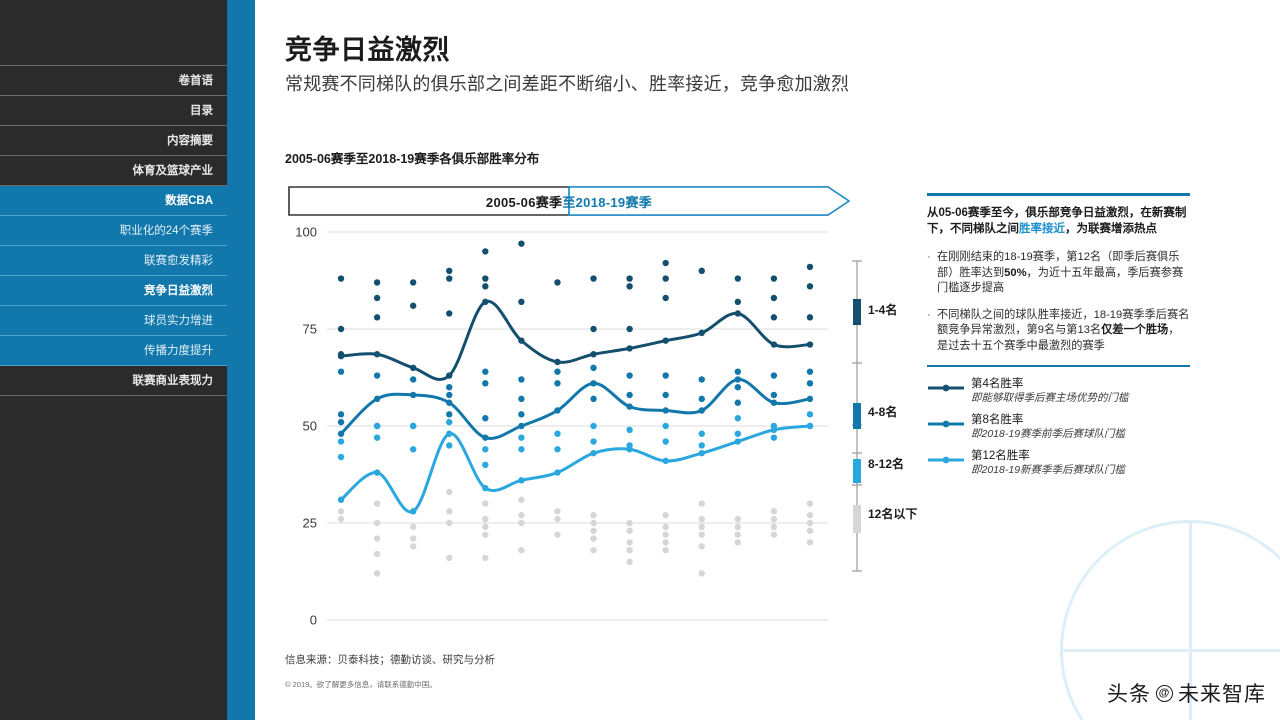 The image size is (1280, 720). What do you see at coordinates (113, 261) in the screenshot?
I see `sidebar-item-6: 联赛愈发精彩` at bounding box center [113, 261].